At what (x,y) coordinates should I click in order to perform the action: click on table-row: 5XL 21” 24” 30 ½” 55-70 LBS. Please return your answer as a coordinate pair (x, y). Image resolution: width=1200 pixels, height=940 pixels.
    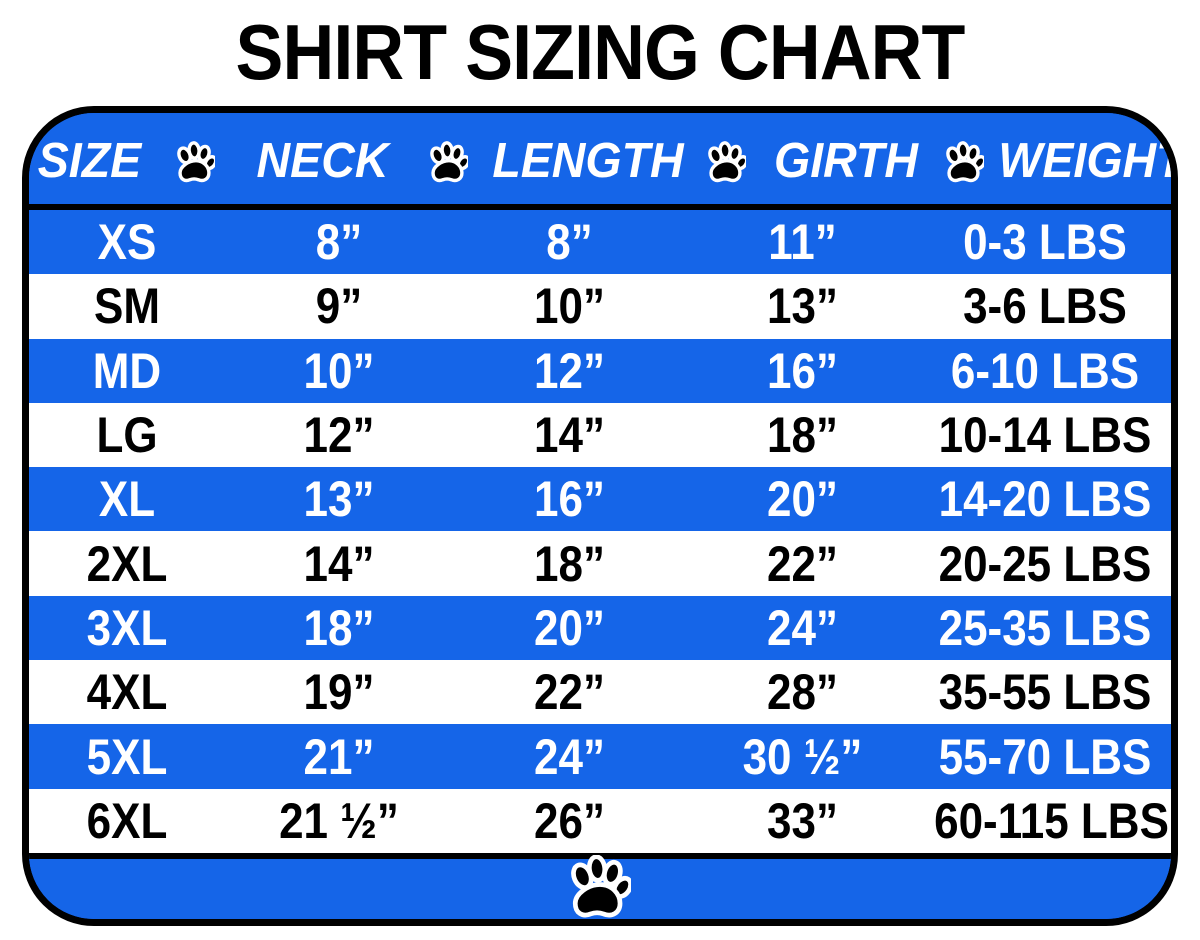
    Looking at the image, I should click on (600, 756).